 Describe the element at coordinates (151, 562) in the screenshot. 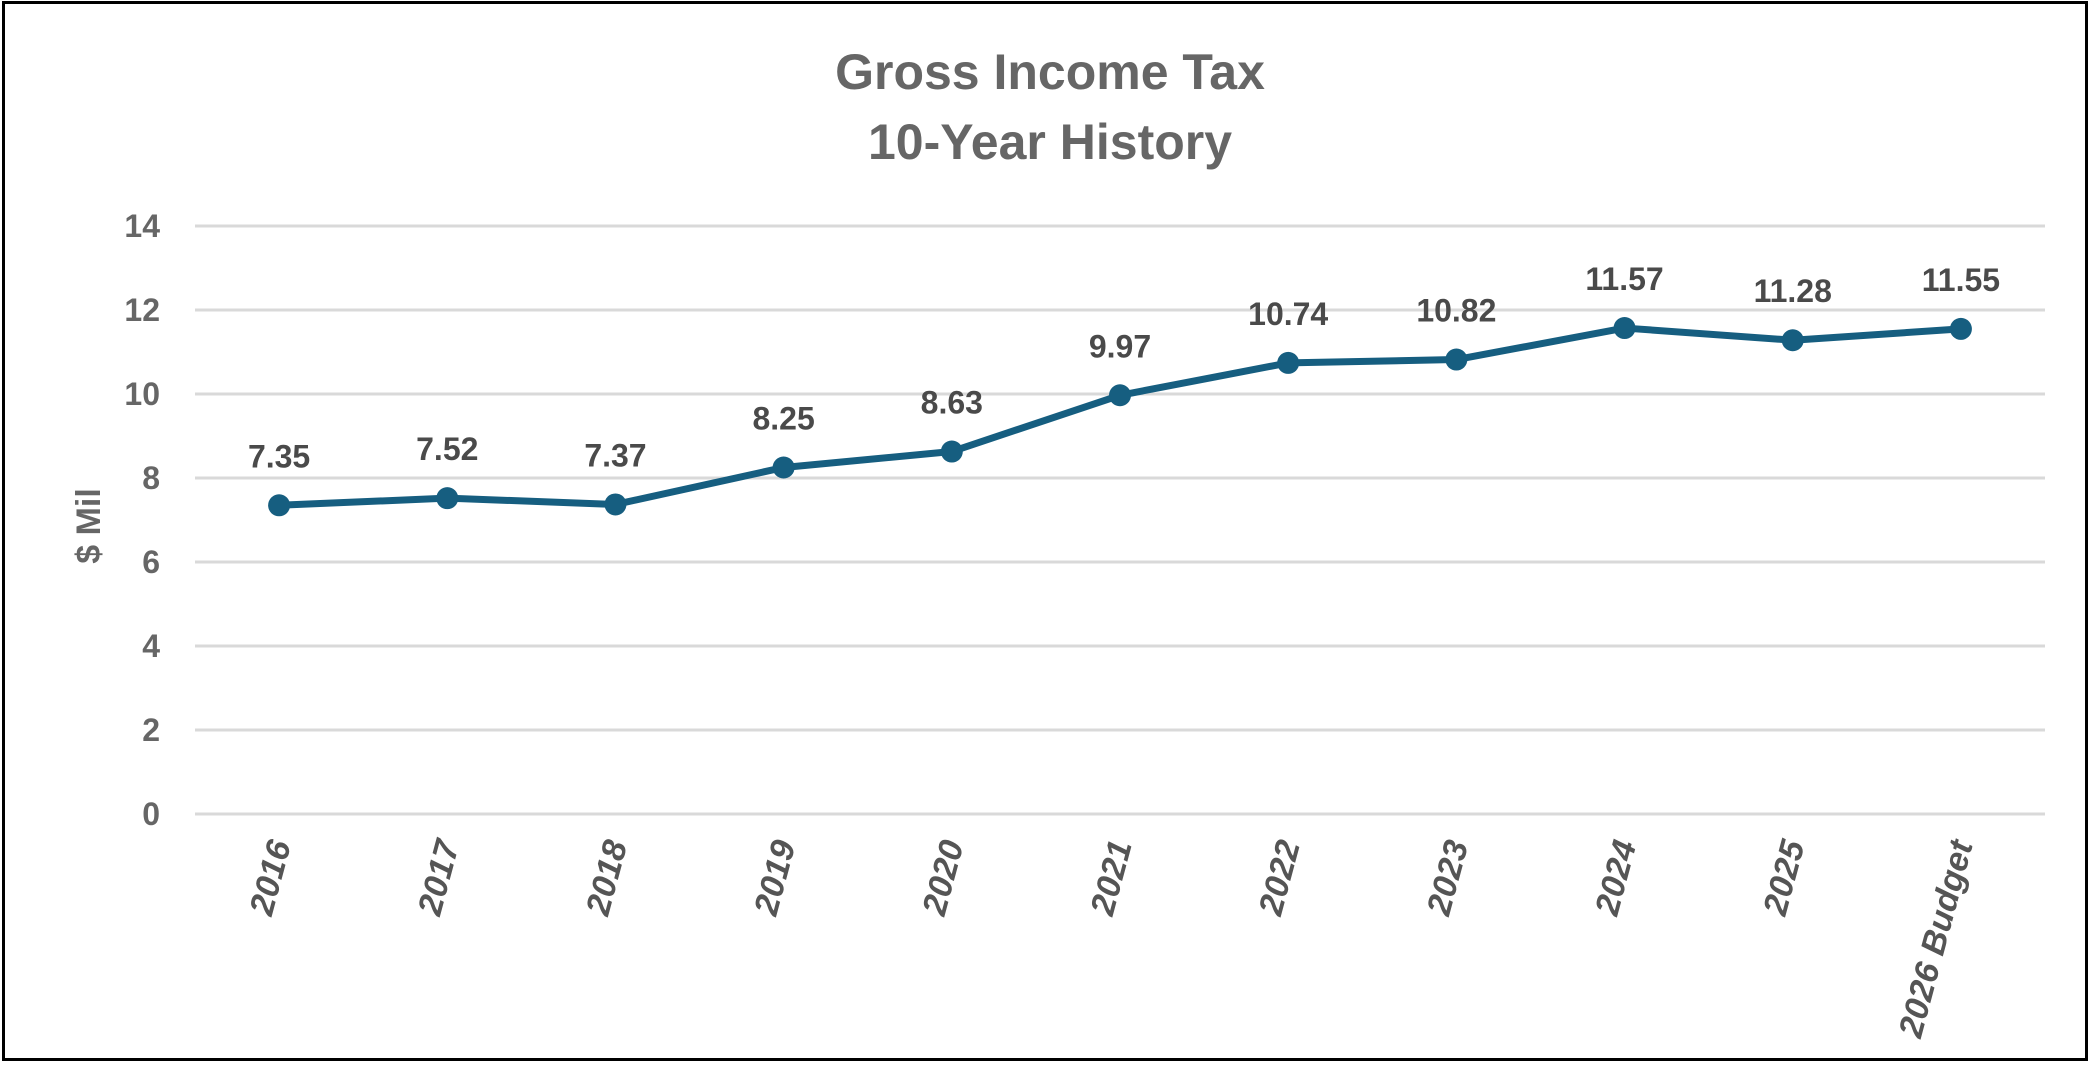

I see `y-tick-label: 6` at that location.